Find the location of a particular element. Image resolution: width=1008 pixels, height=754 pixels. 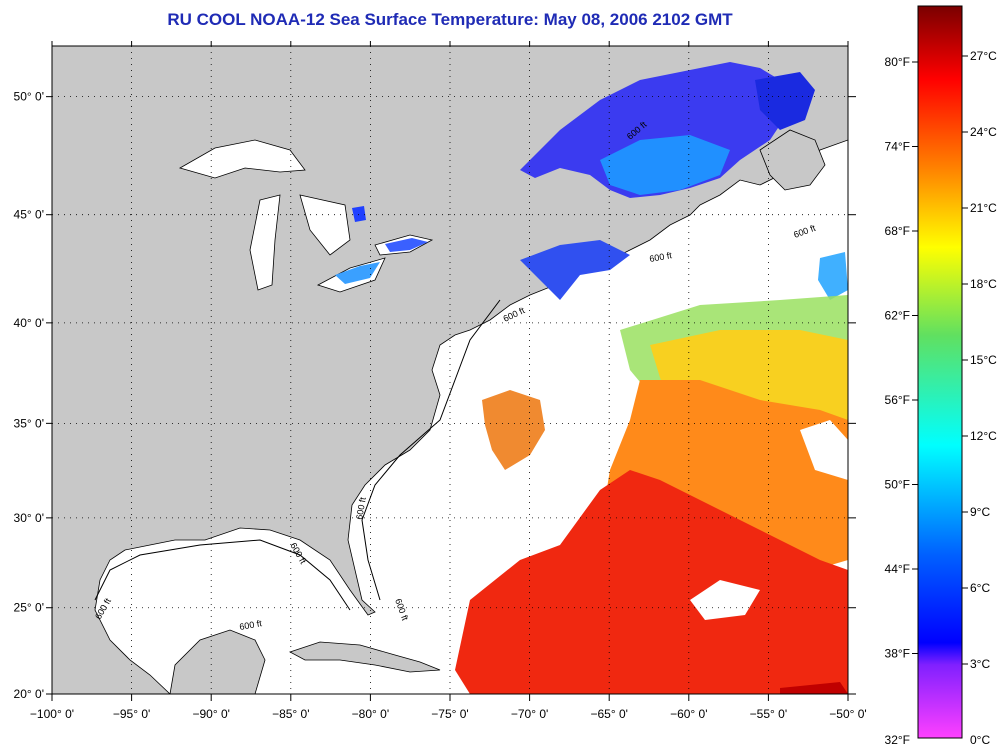

lon-tick-label: −55° 0' is located at coordinates (768, 714).